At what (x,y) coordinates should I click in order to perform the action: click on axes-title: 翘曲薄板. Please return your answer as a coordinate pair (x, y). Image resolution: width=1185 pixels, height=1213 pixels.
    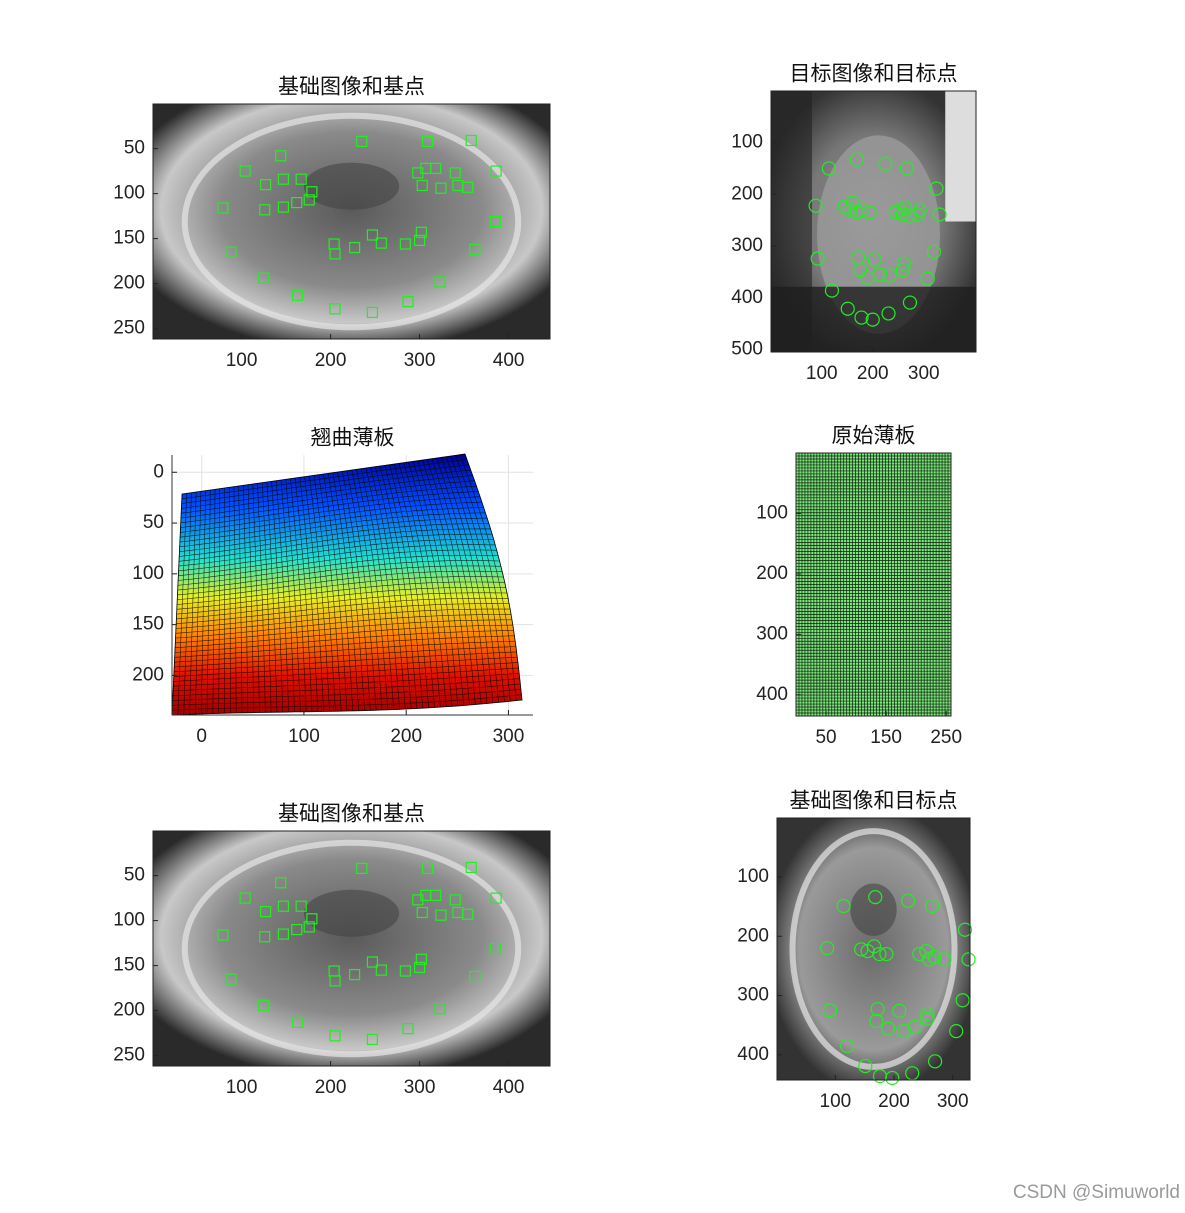
    Looking at the image, I should click on (353, 438).